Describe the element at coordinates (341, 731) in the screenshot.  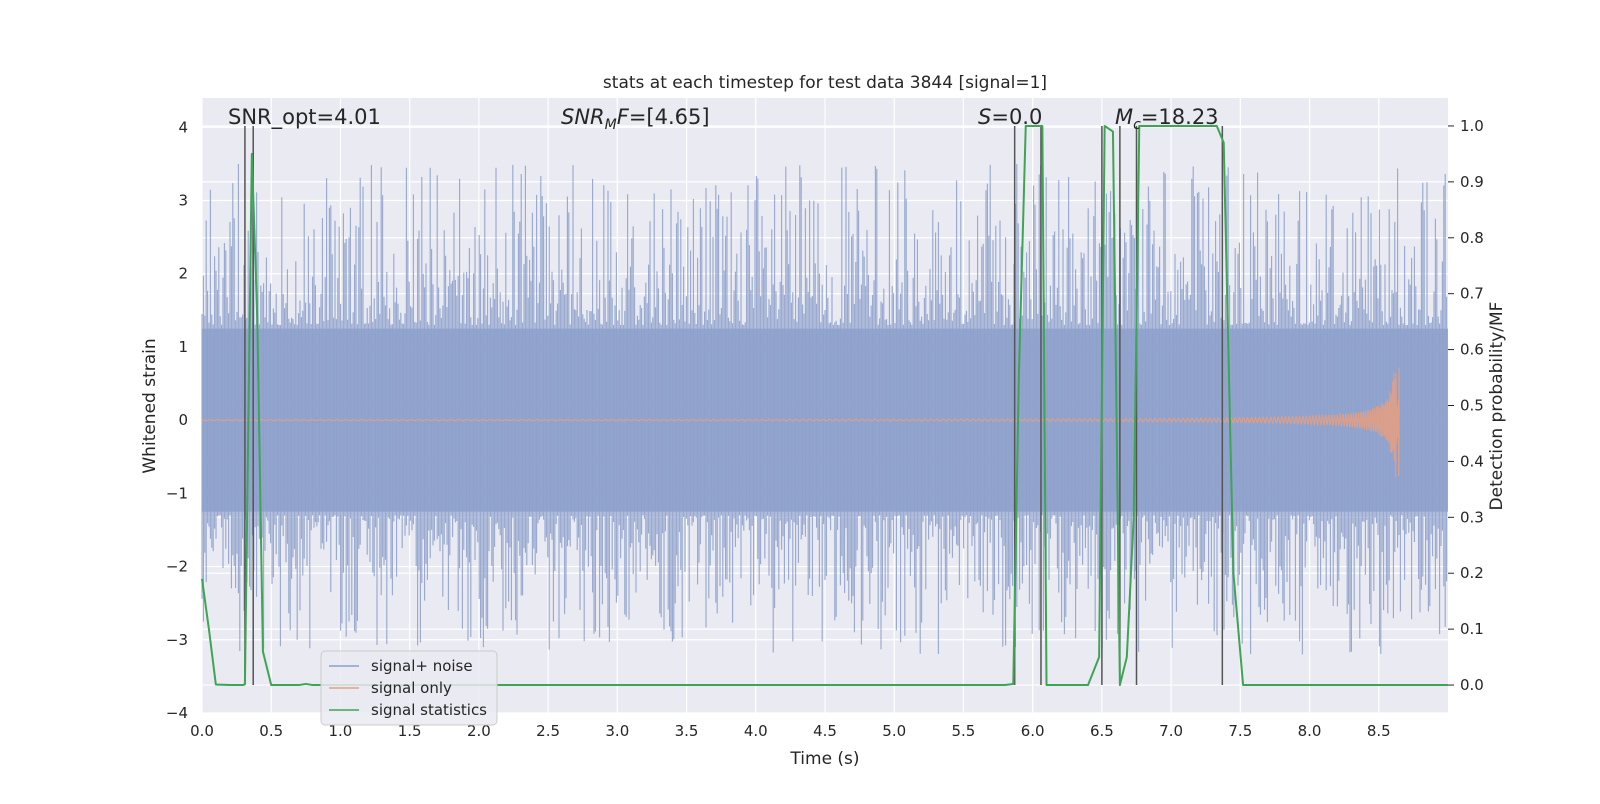
I see `x-tick-label: 1.0` at that location.